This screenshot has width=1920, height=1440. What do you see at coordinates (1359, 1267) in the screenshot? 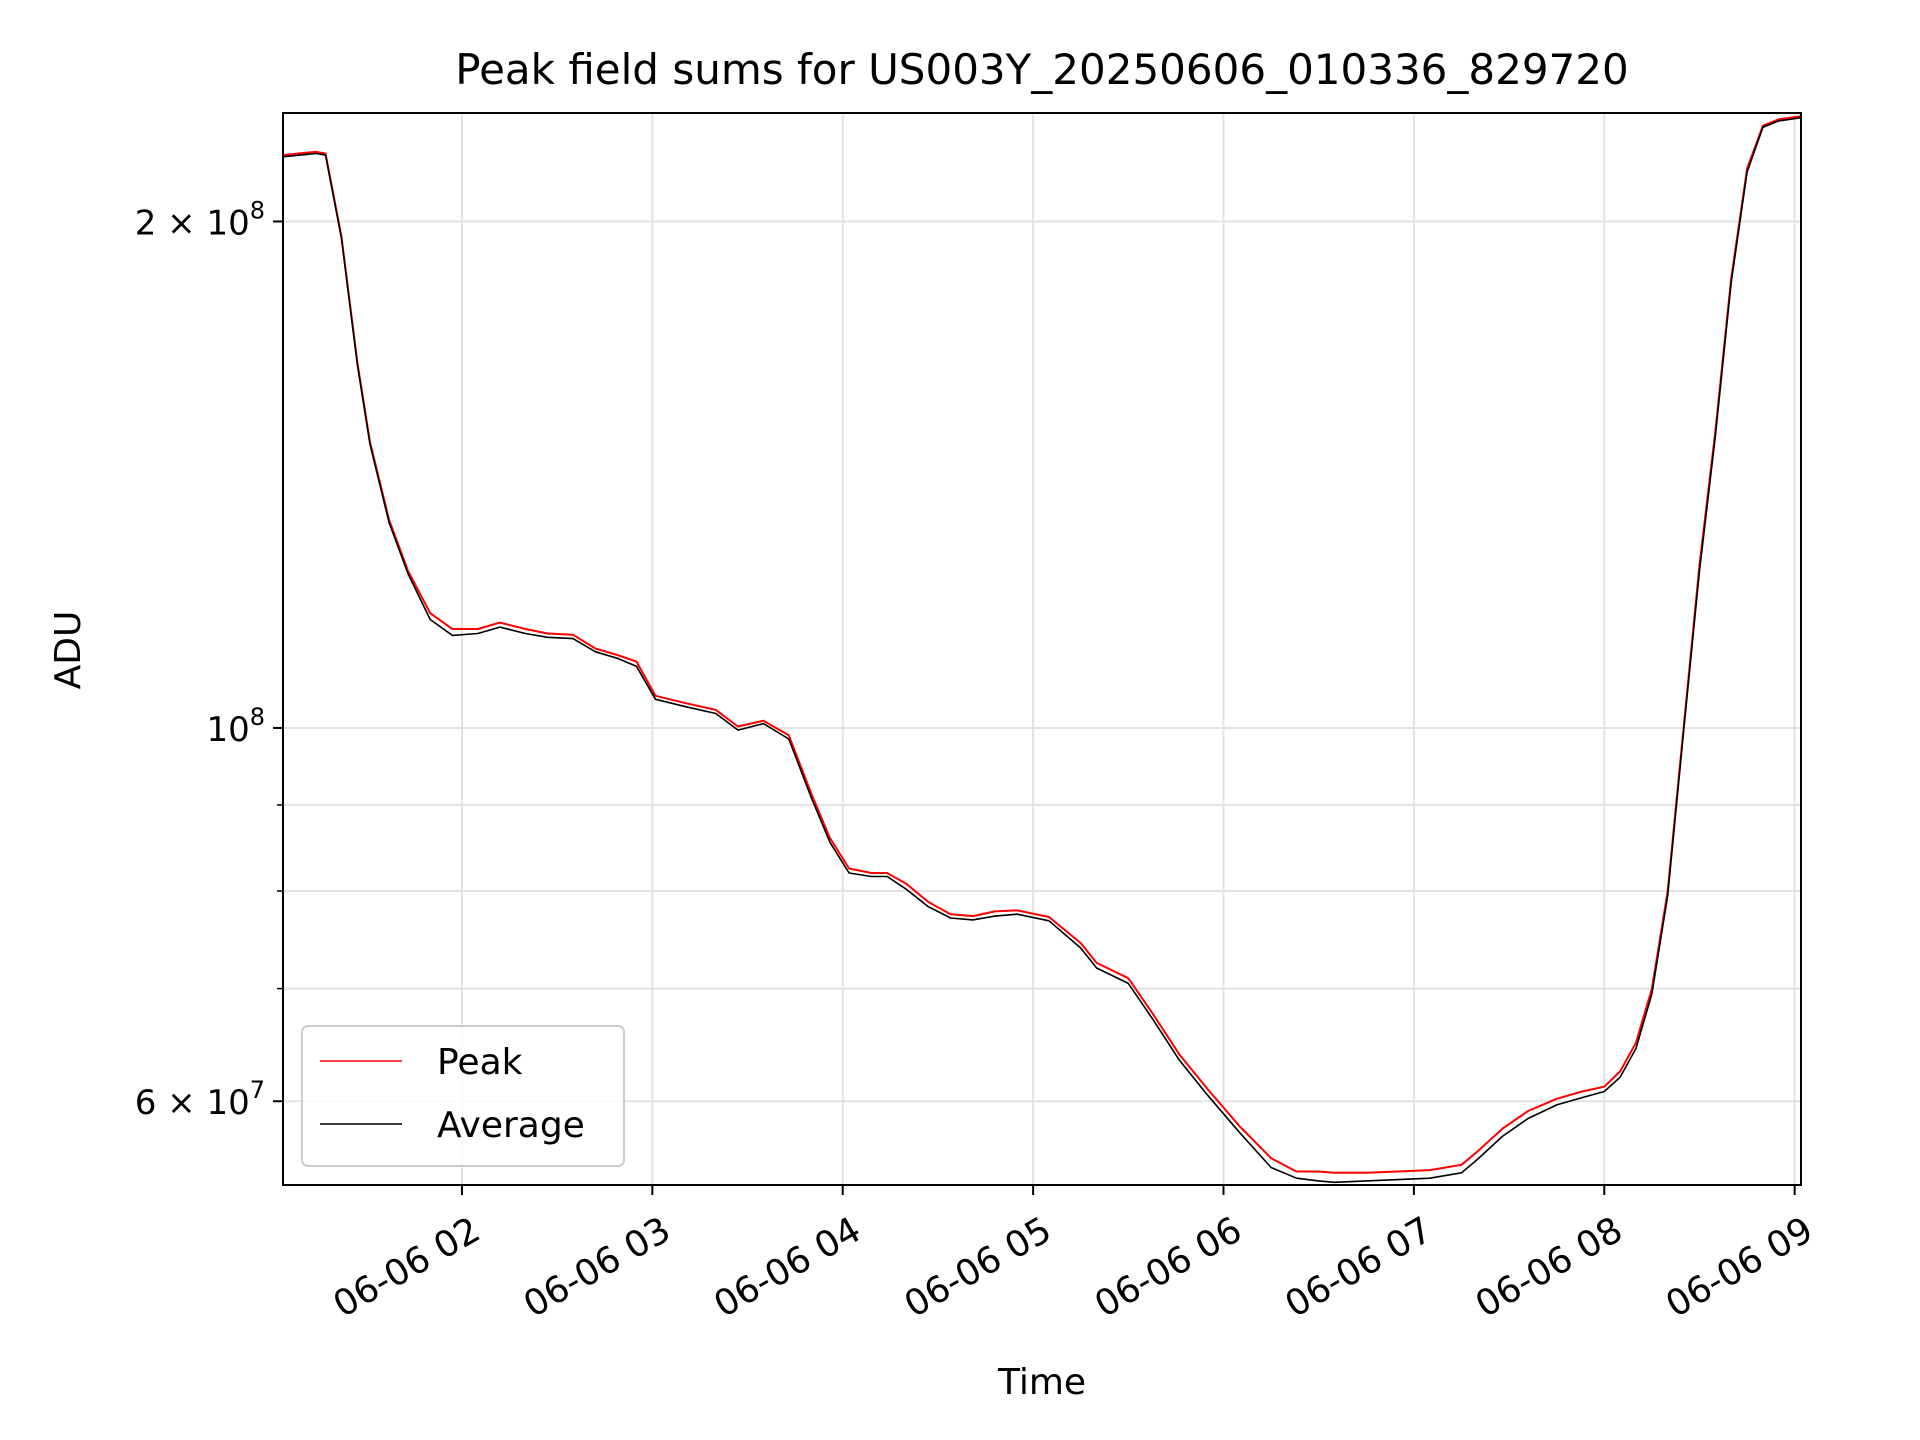
I see `x-tick-label: 06-06 07` at bounding box center [1359, 1267].